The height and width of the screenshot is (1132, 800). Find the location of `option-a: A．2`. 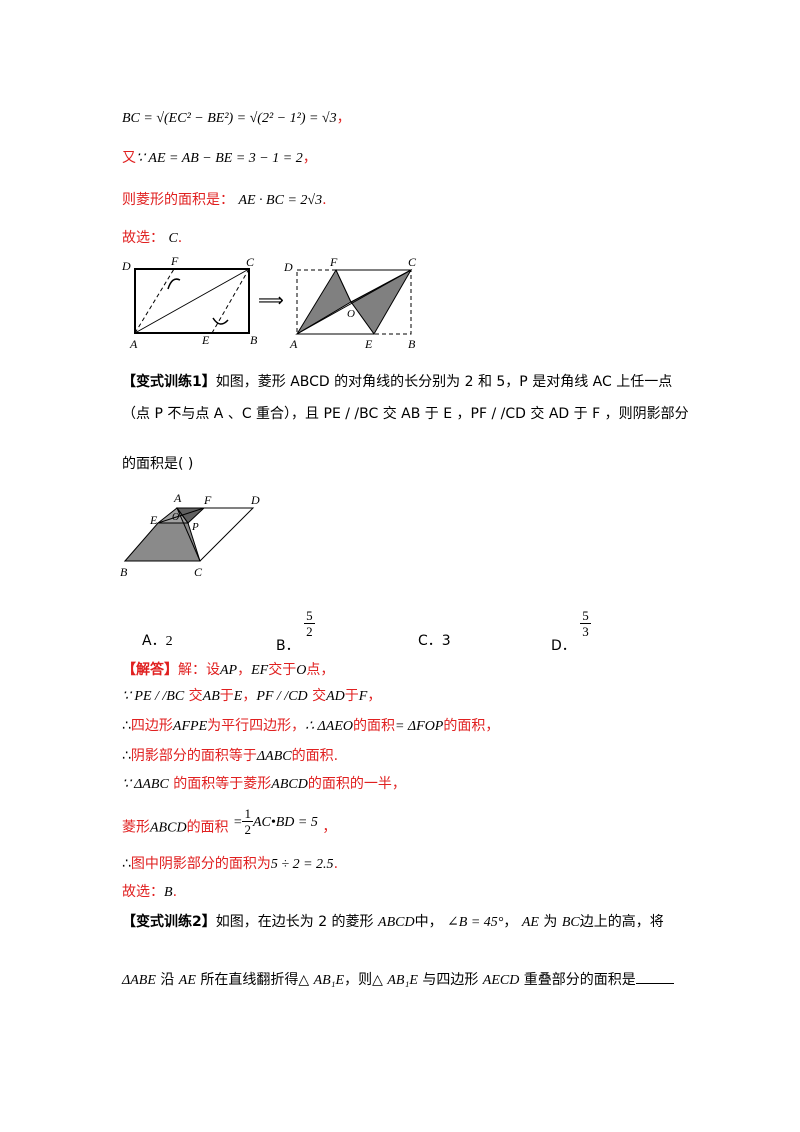

option-a: A．2 is located at coordinates (157, 640).